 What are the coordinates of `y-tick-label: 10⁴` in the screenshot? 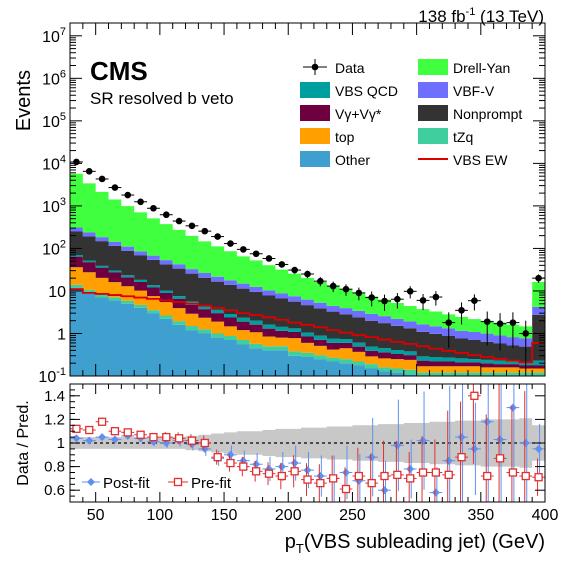 It's located at (54, 163).